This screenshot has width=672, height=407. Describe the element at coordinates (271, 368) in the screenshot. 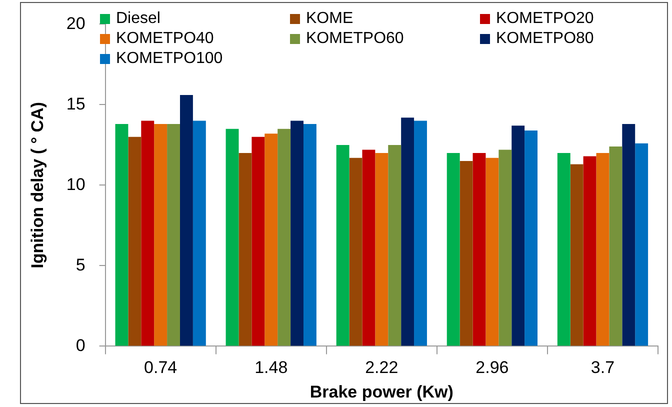

I see `x-tick-label: 1.48` at that location.